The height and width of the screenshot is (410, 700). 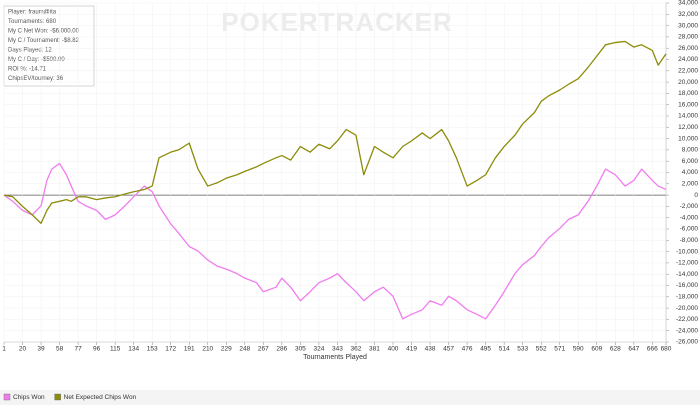 What do you see at coordinates (32, 22) in the screenshot?
I see `info-line: Tournaments: 680` at bounding box center [32, 22].